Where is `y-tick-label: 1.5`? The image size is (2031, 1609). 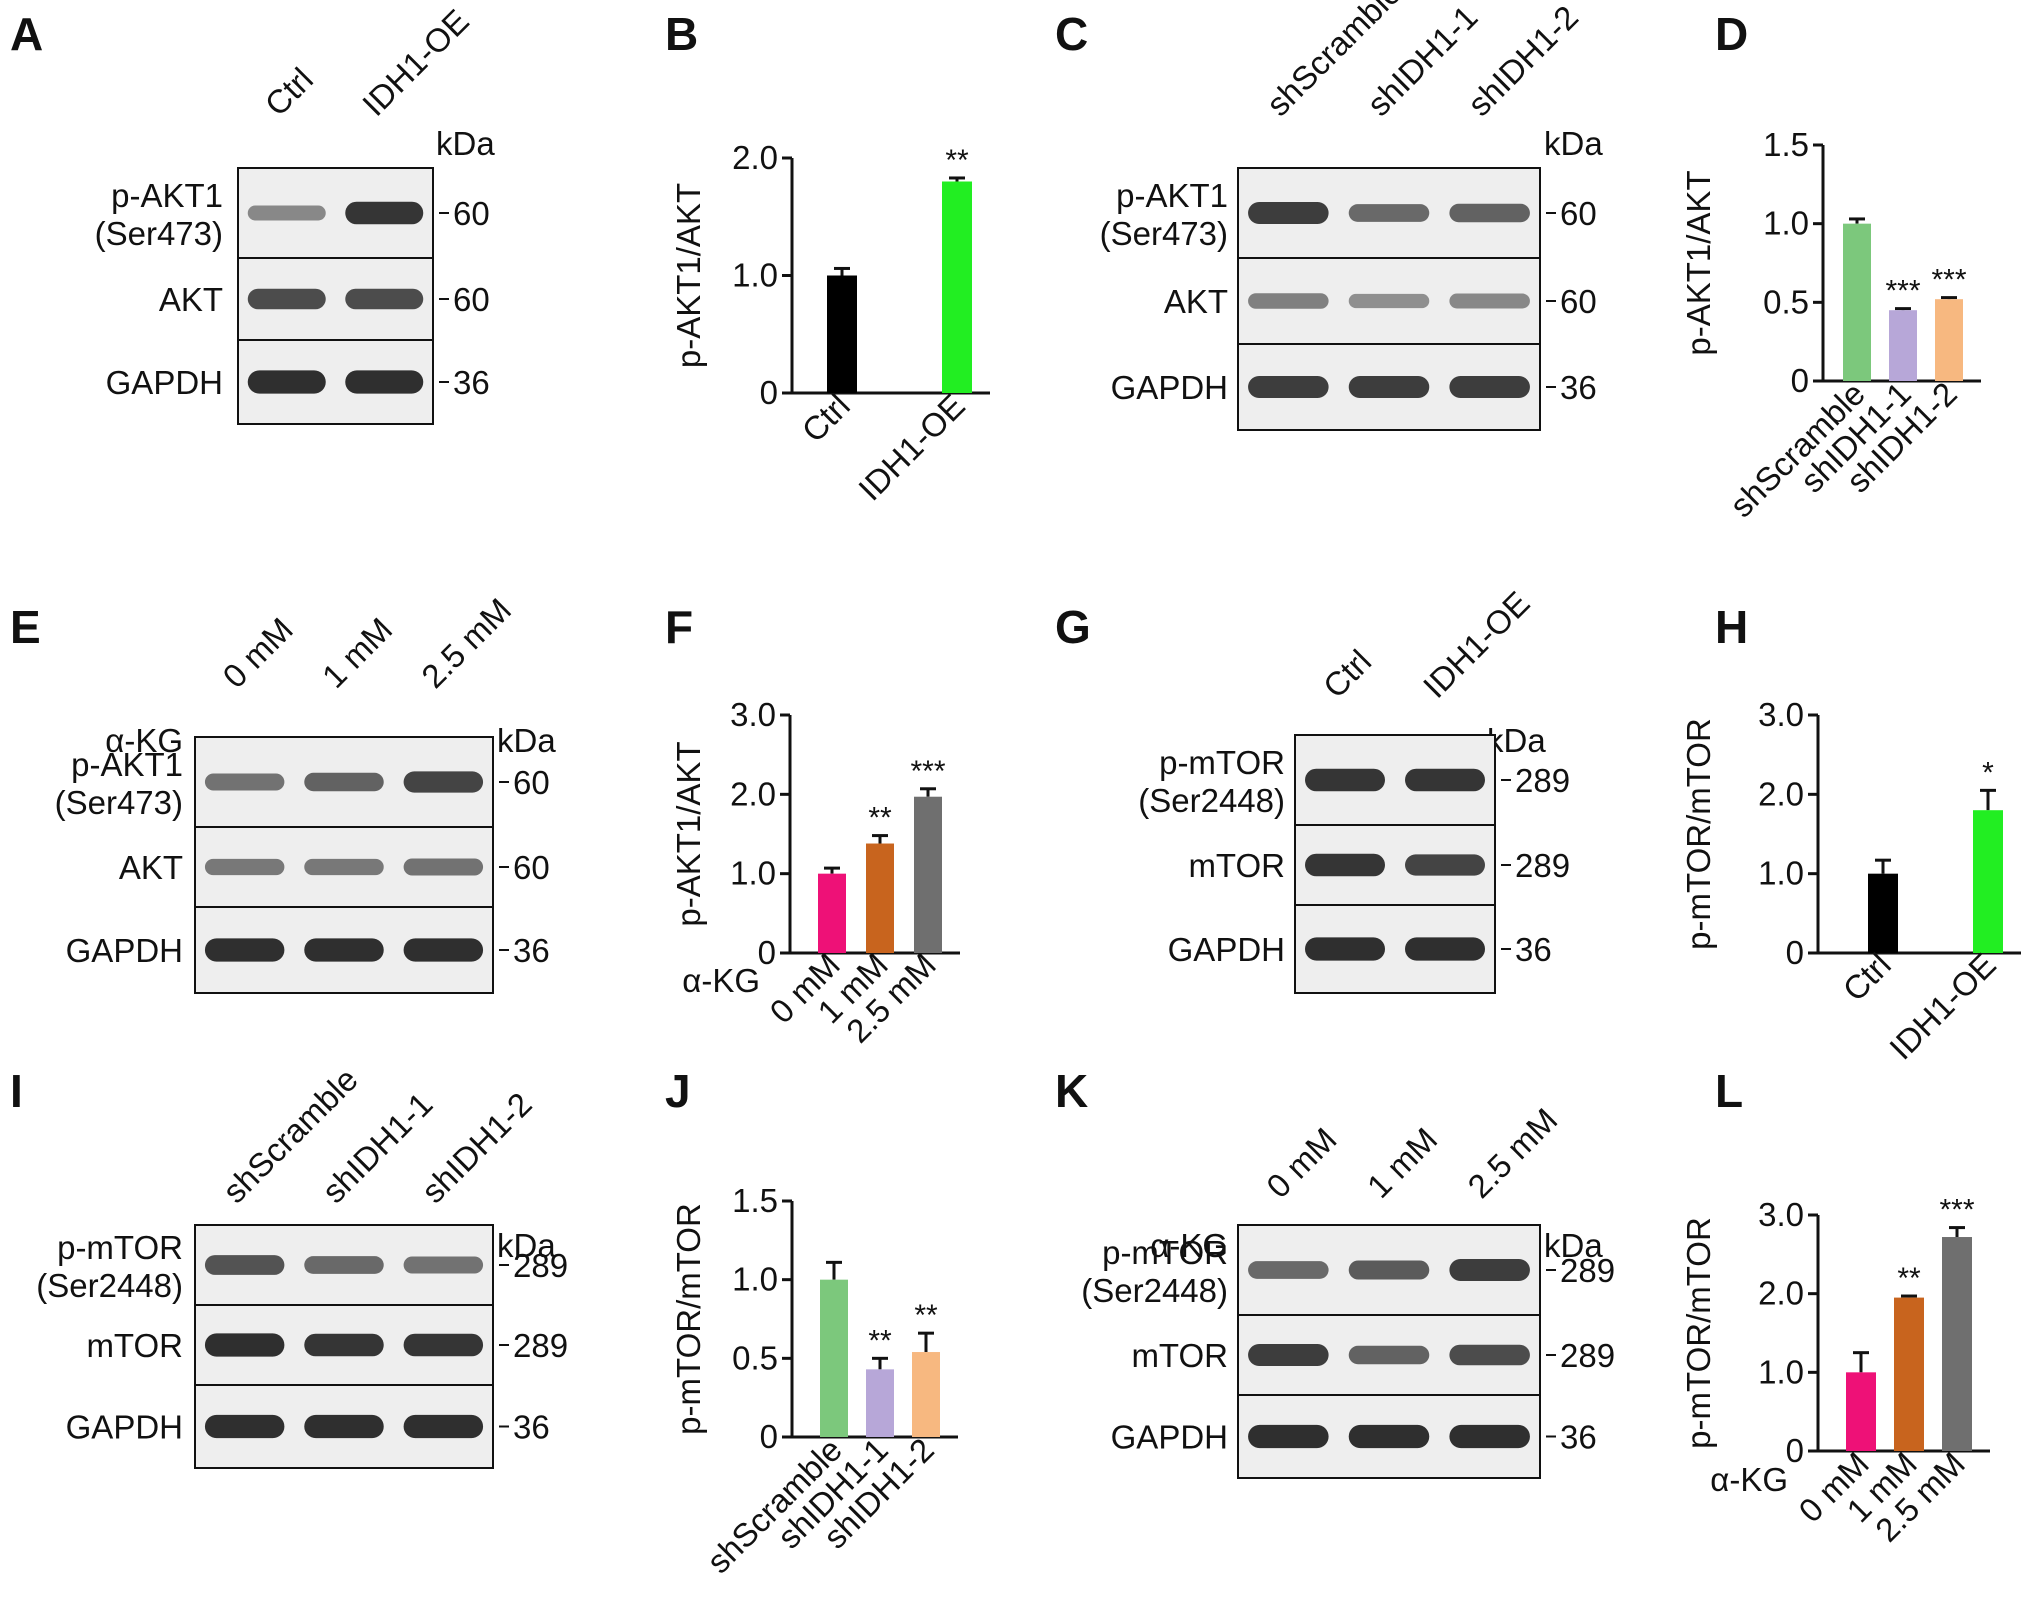 y-tick-label: 1.5 is located at coordinates (755, 1200).